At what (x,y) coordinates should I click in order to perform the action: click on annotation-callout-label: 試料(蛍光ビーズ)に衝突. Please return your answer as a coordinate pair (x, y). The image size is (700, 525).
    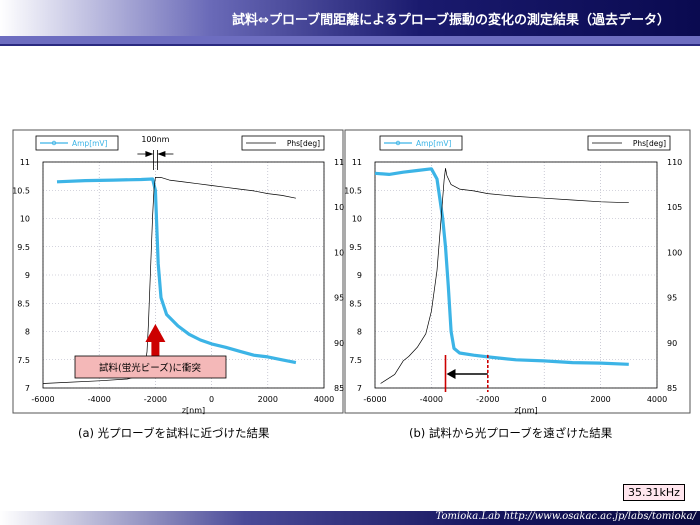
    Looking at the image, I should click on (150, 368).